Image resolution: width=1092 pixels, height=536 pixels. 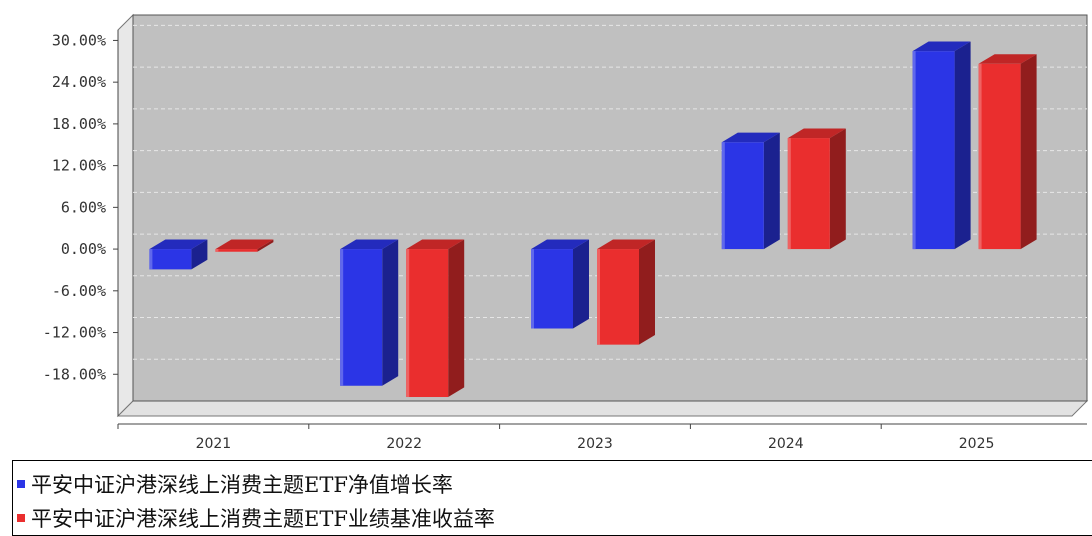 I want to click on y-tick-label: -12.00%, so click(x=74, y=333).